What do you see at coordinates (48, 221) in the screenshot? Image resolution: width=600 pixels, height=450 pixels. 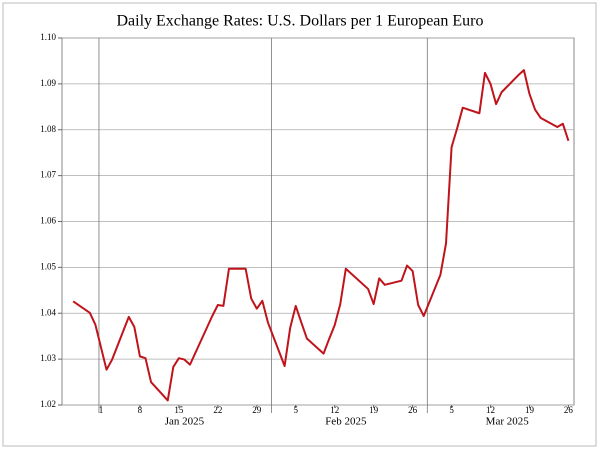 I see `y-tick-label: 1.06` at bounding box center [48, 221].